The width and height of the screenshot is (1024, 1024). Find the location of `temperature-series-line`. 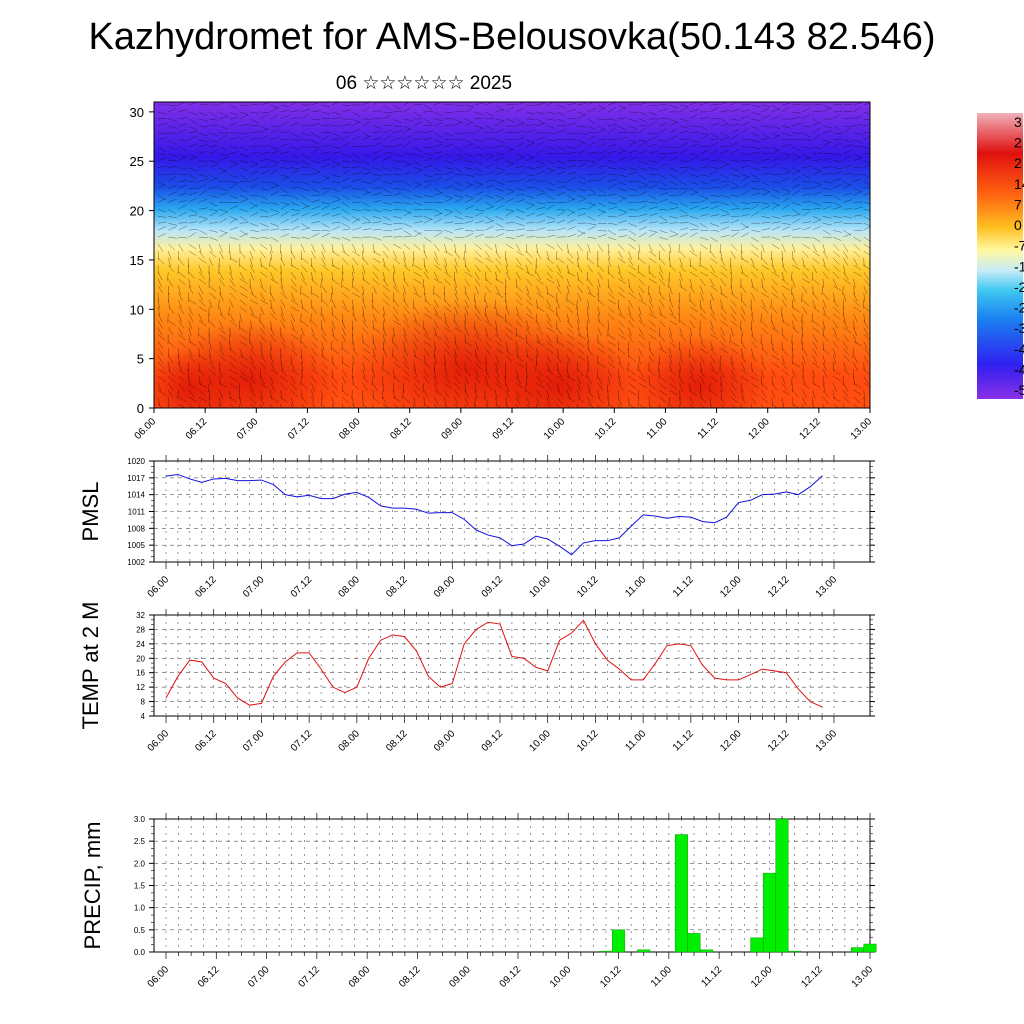

temperature-series-line is located at coordinates (494, 663).